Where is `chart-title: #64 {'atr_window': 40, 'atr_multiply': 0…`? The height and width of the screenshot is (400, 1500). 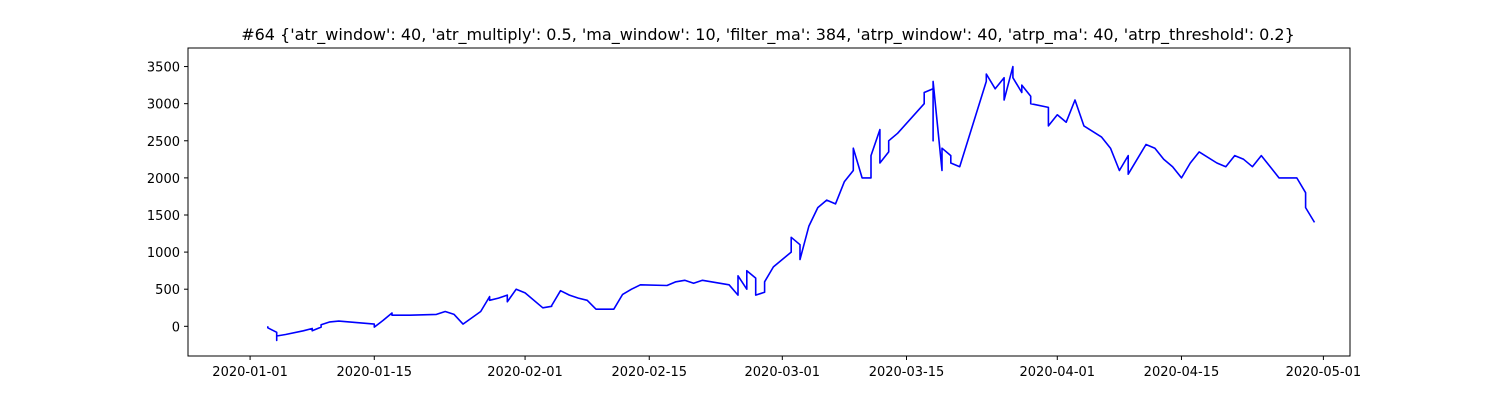
chart-title: #64 {'atr_window': 40, 'atr_multiply': 0… is located at coordinates (768, 35).